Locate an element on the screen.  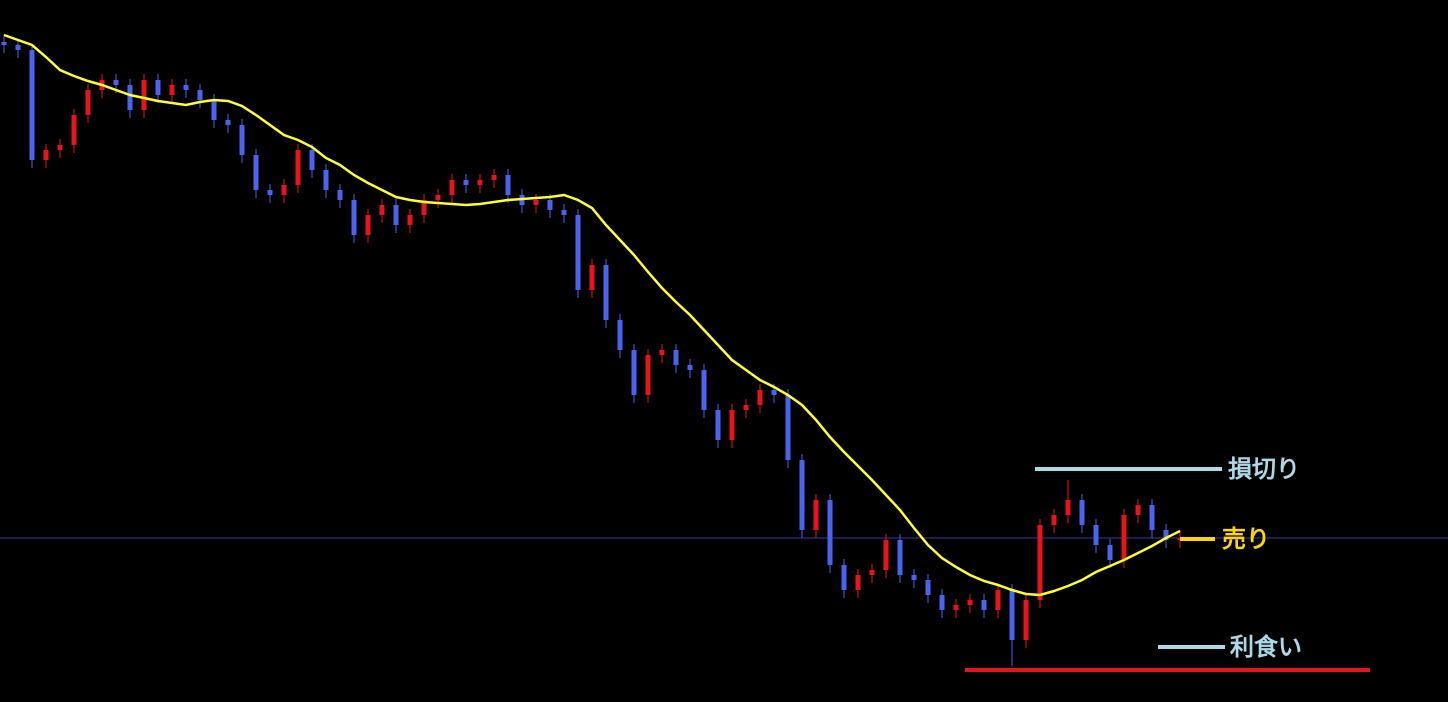
level-label: 売り is located at coordinates (1246, 539).